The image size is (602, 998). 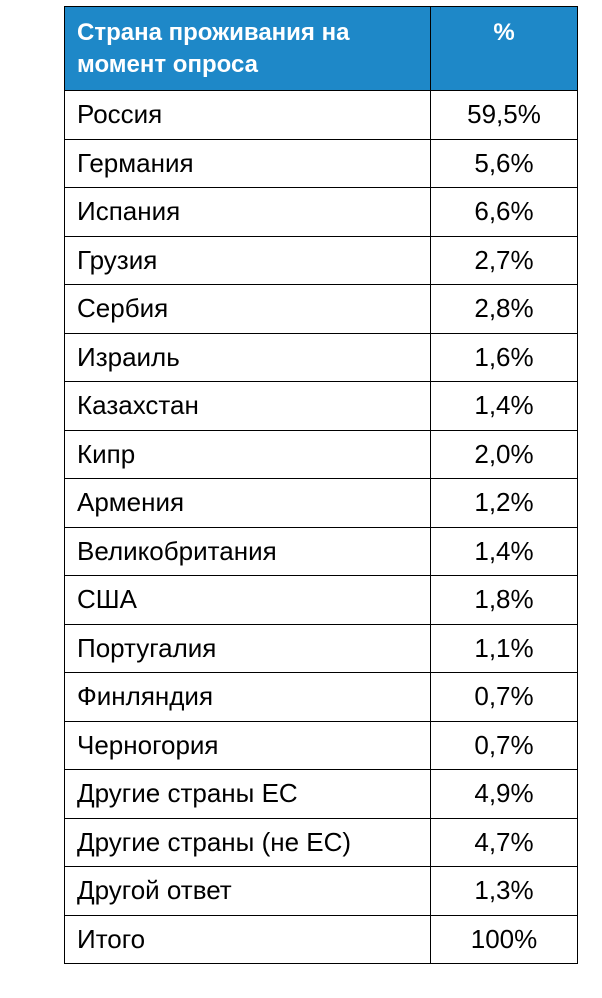 What do you see at coordinates (504, 842) in the screenshot?
I see `percent-cell: 4,7%` at bounding box center [504, 842].